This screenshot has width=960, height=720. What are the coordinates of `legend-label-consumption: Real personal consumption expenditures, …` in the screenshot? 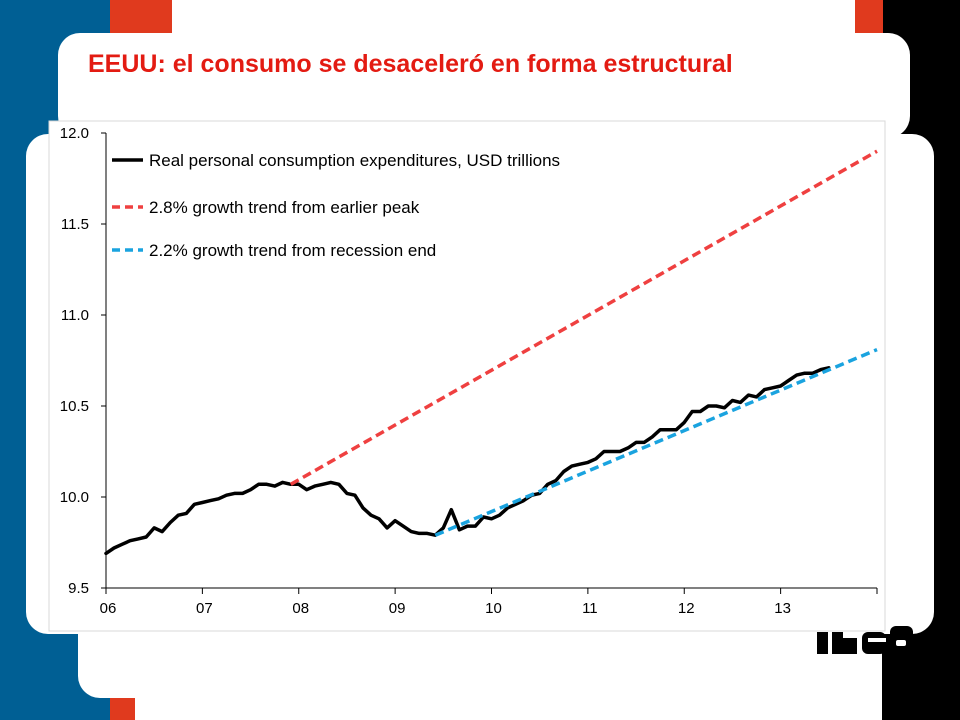 It's located at (354, 160).